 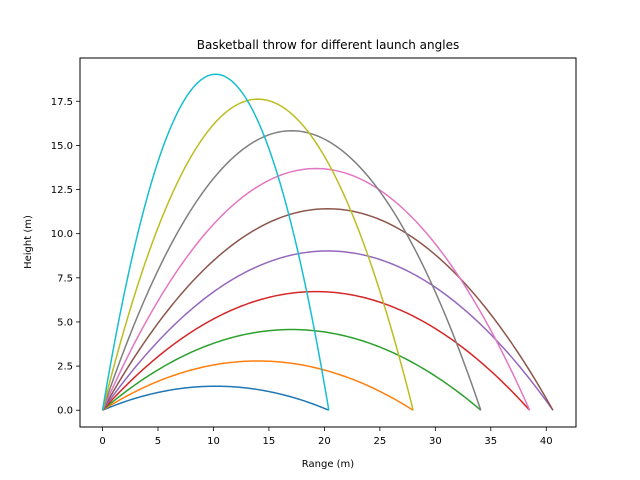 I want to click on y-tick-label: 10.0, so click(x=62, y=234).